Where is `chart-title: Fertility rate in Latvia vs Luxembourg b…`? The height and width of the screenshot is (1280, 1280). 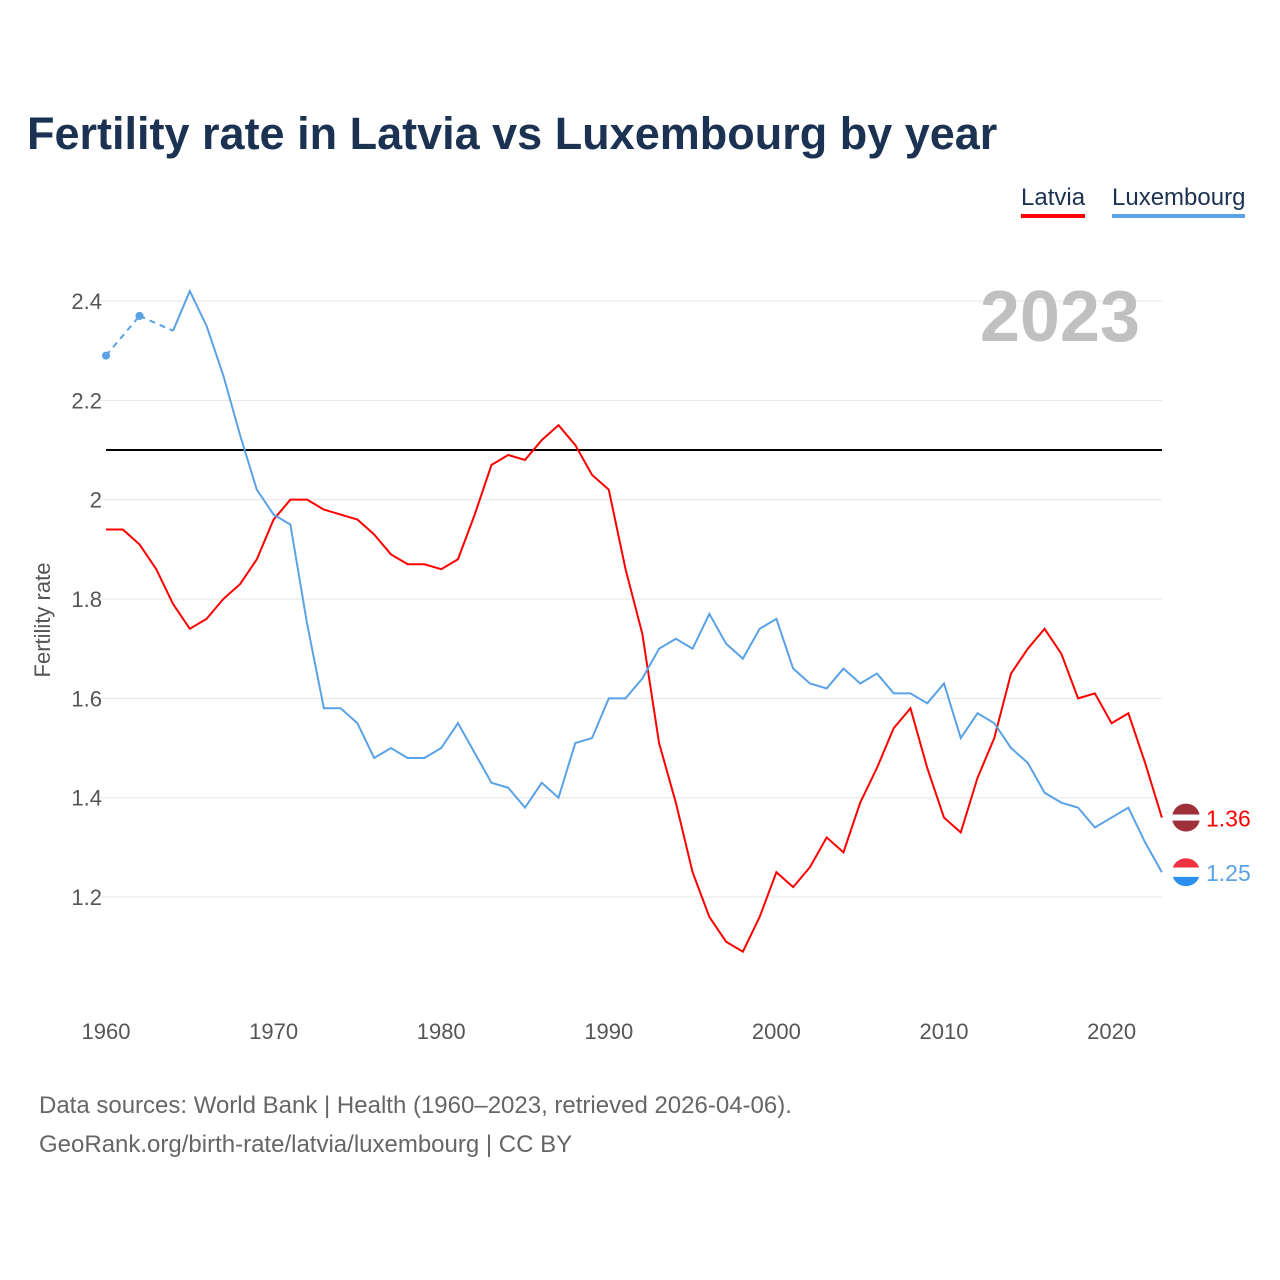 chart-title: Fertility rate in Latvia vs Luxembourg b… is located at coordinates (512, 133).